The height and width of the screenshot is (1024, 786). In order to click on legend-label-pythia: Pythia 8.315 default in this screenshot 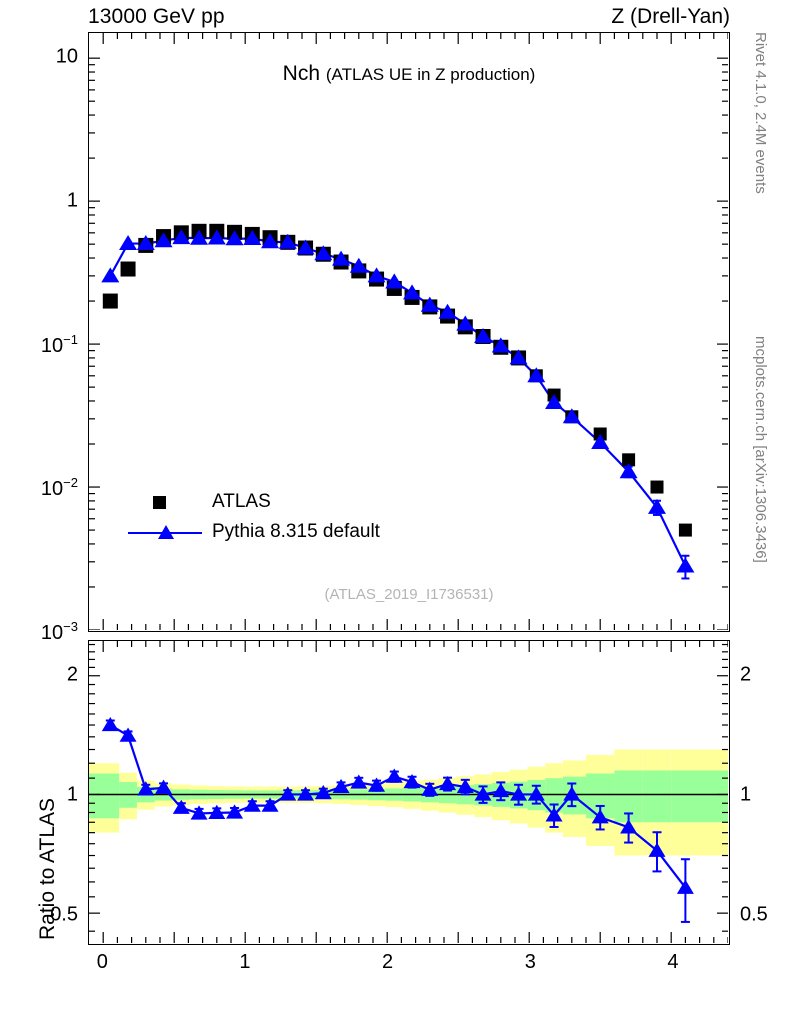, I will do `click(296, 531)`.